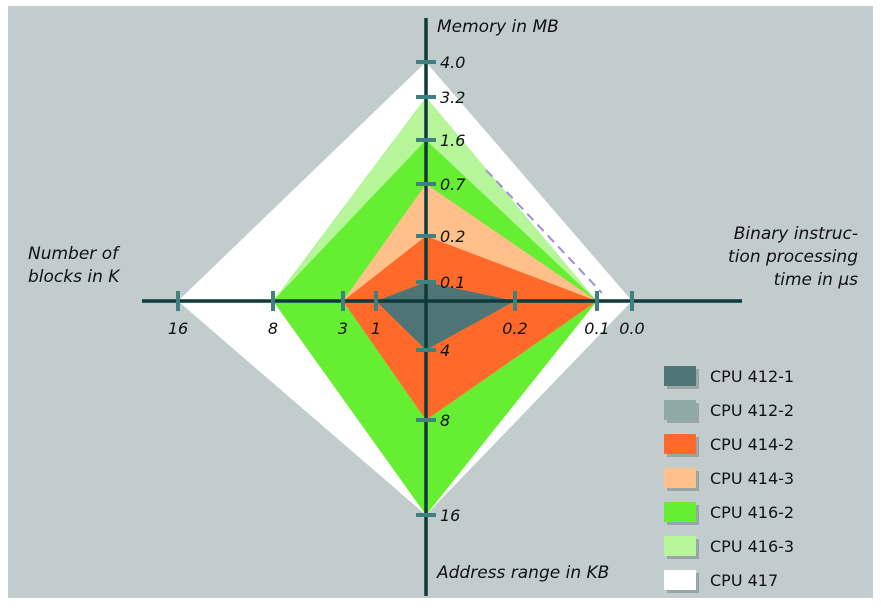 Image resolution: width=881 pixels, height=611 pixels. What do you see at coordinates (752, 546) in the screenshot?
I see `legend-label-cpu-416-3: CPU 416-3` at bounding box center [752, 546].